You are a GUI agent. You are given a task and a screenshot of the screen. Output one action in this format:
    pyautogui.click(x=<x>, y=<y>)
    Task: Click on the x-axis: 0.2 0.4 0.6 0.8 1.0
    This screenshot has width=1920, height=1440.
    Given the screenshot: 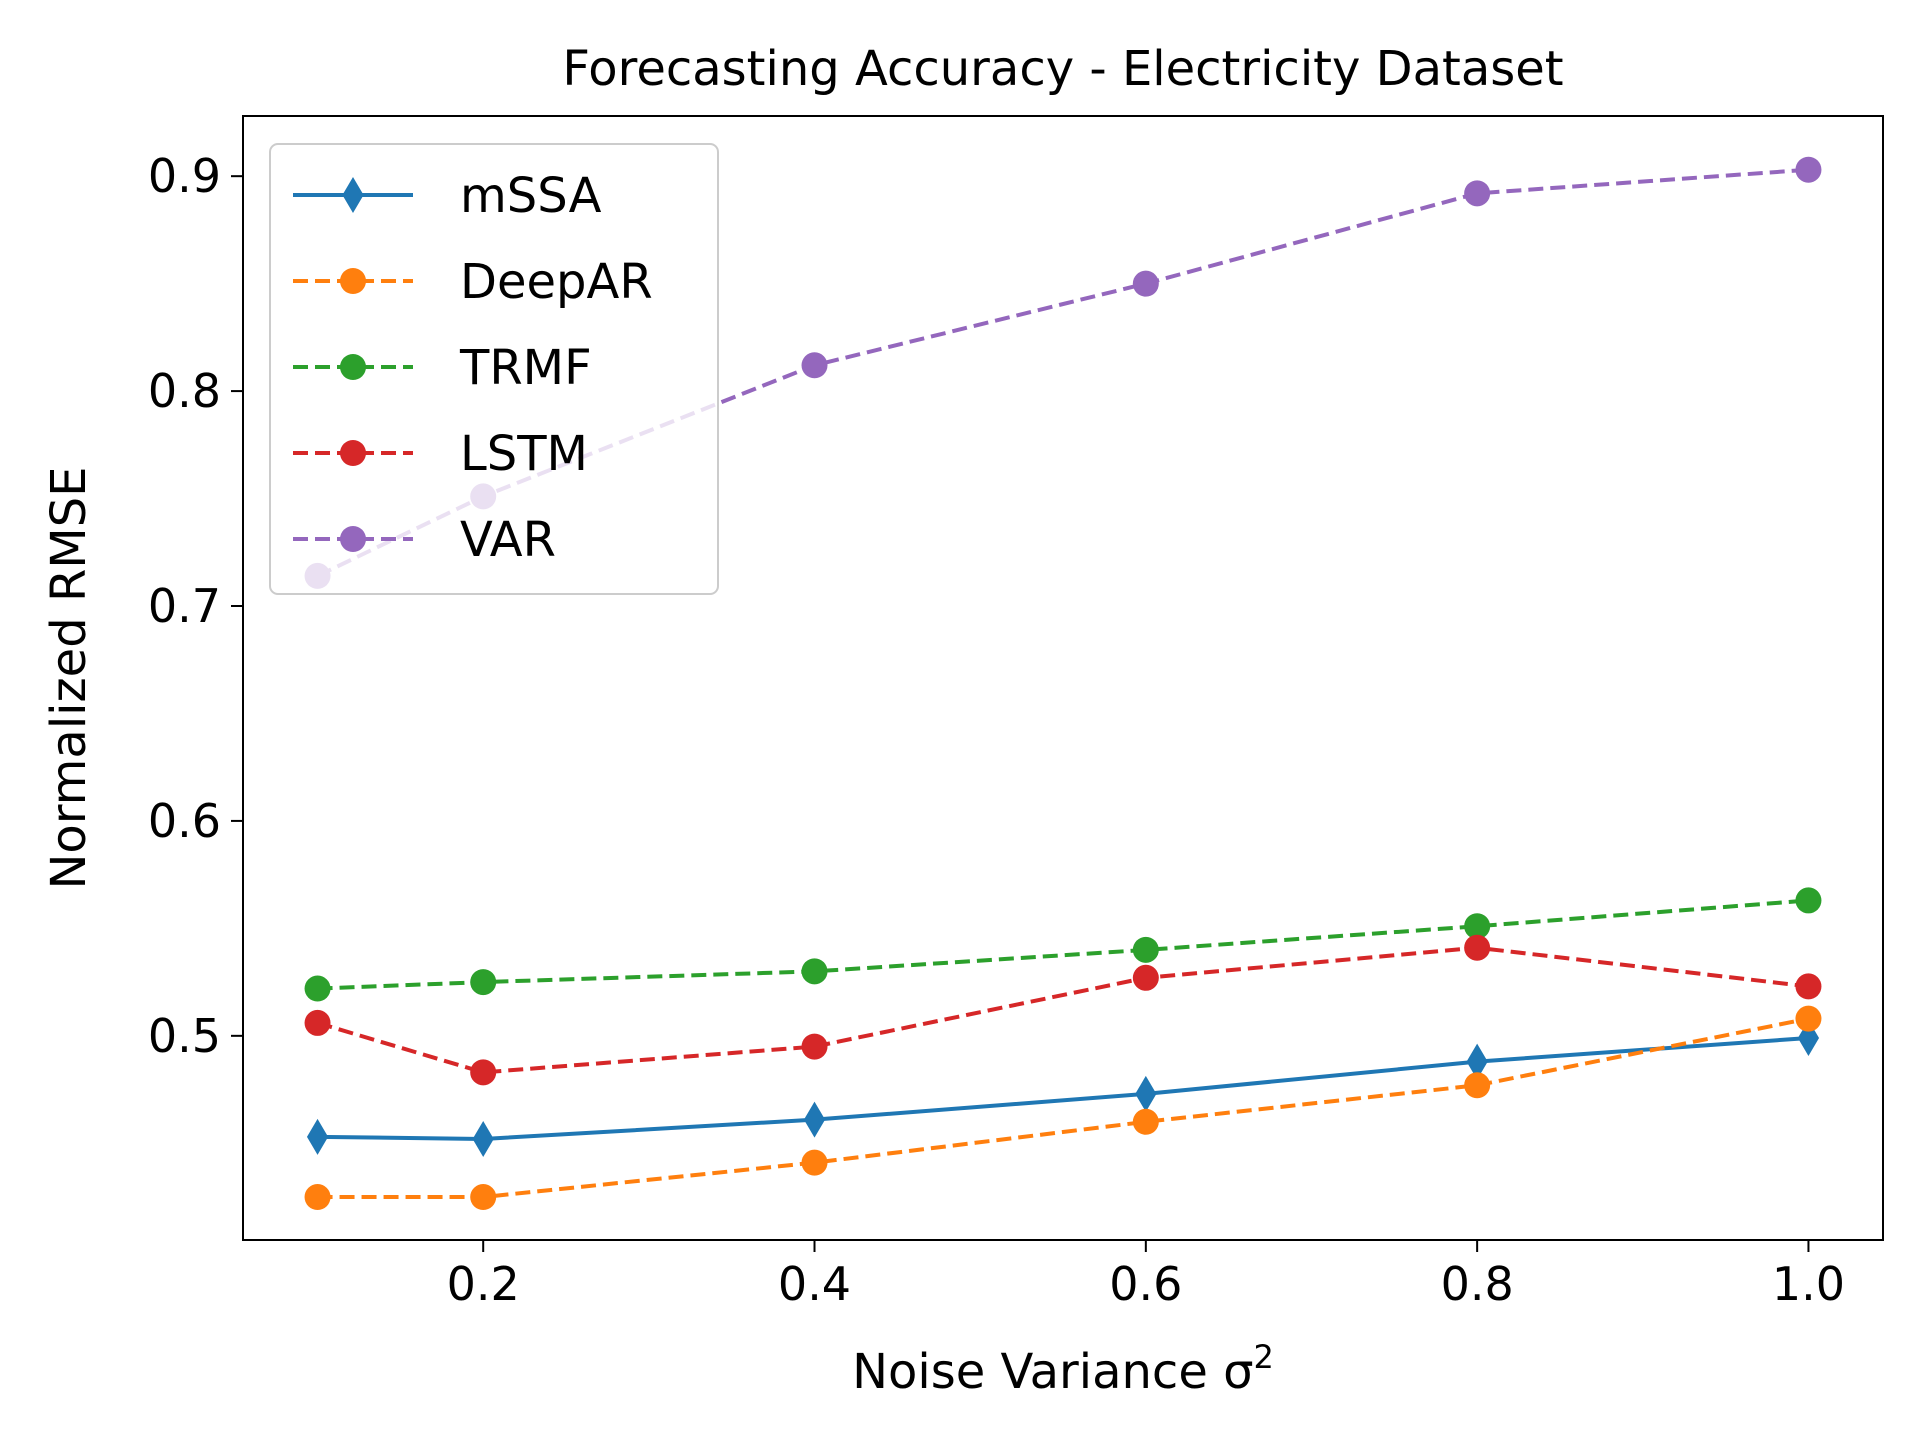 What is the action you would take?
    pyautogui.click(x=1146, y=1275)
    